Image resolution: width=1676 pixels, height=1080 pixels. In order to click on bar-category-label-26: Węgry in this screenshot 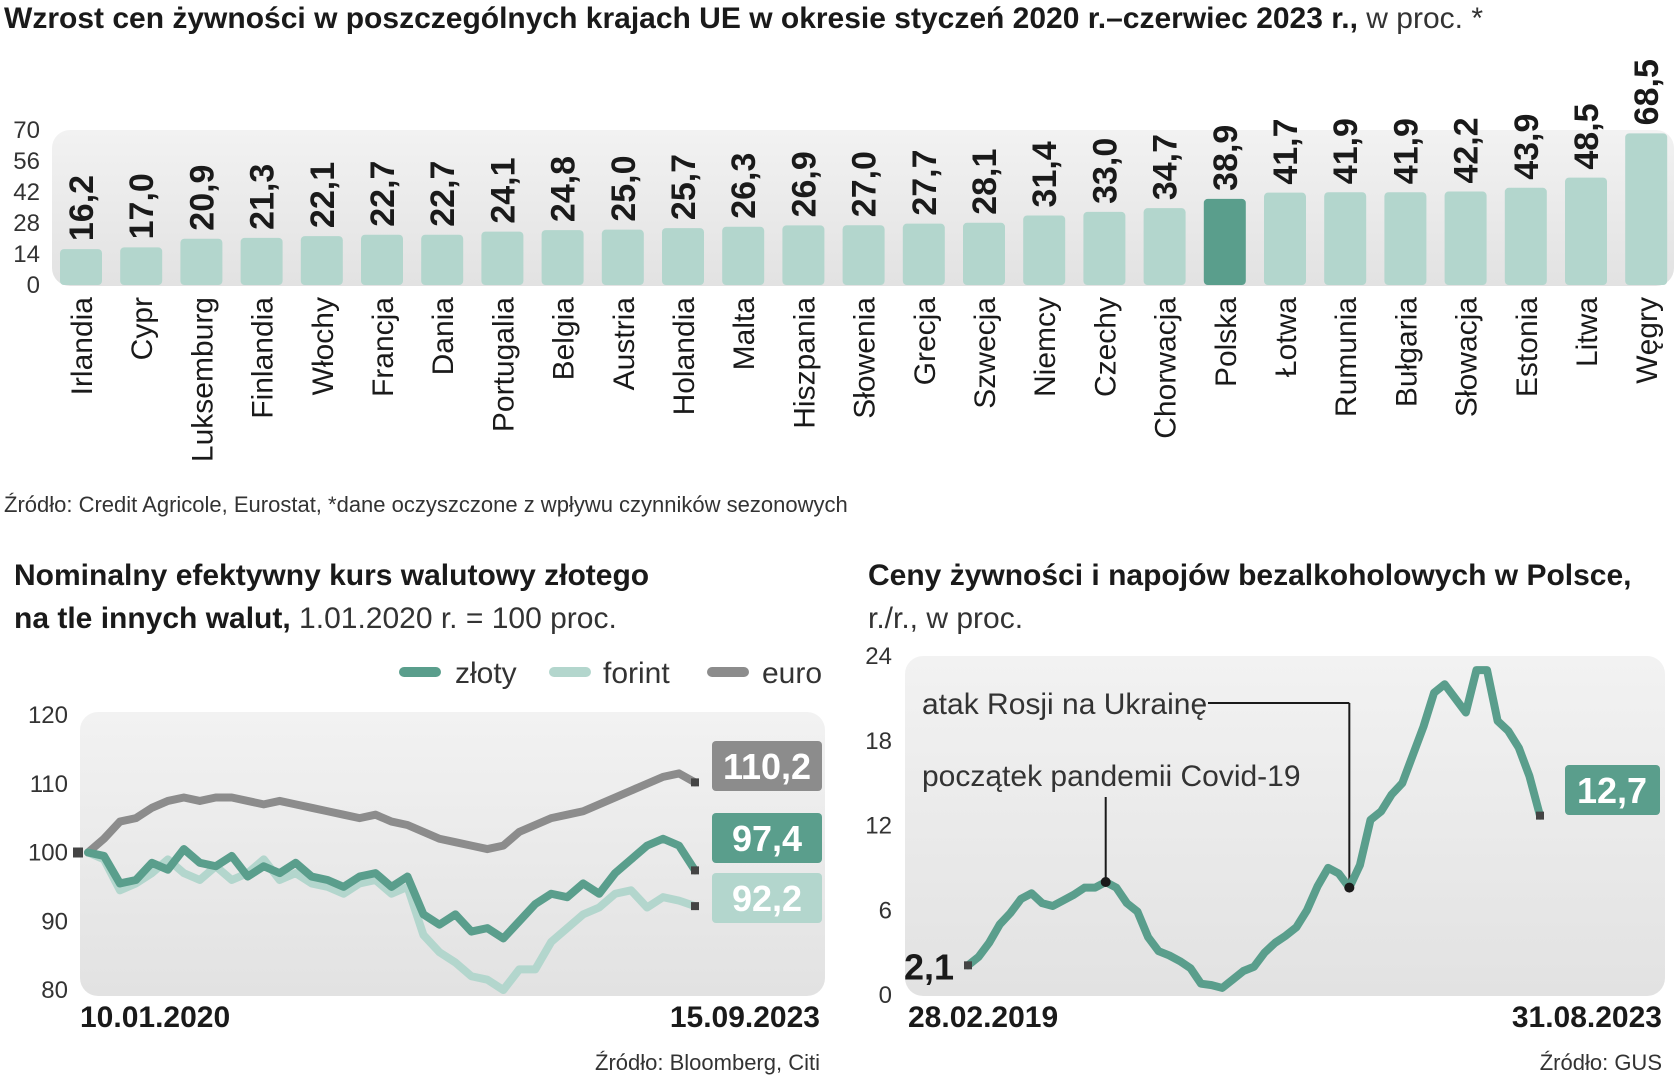, I will do `click(1647, 340)`.